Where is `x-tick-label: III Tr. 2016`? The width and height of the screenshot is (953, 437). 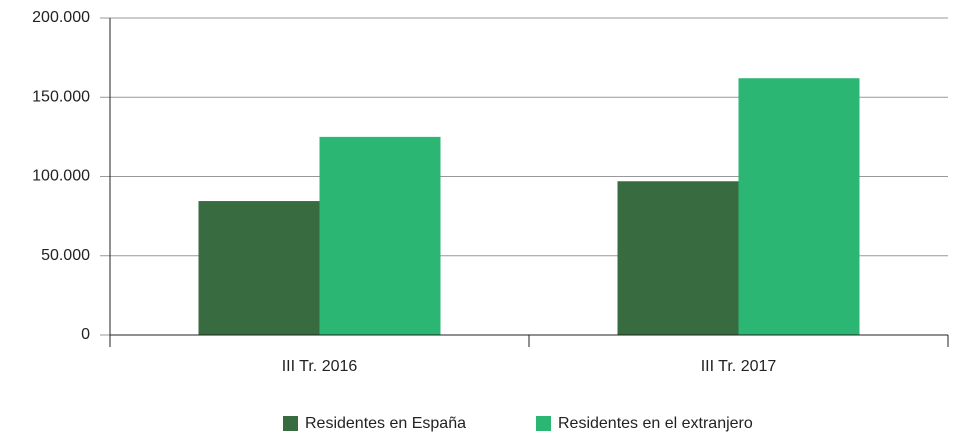
x-tick-label: III Tr. 2016 is located at coordinates (320, 366).